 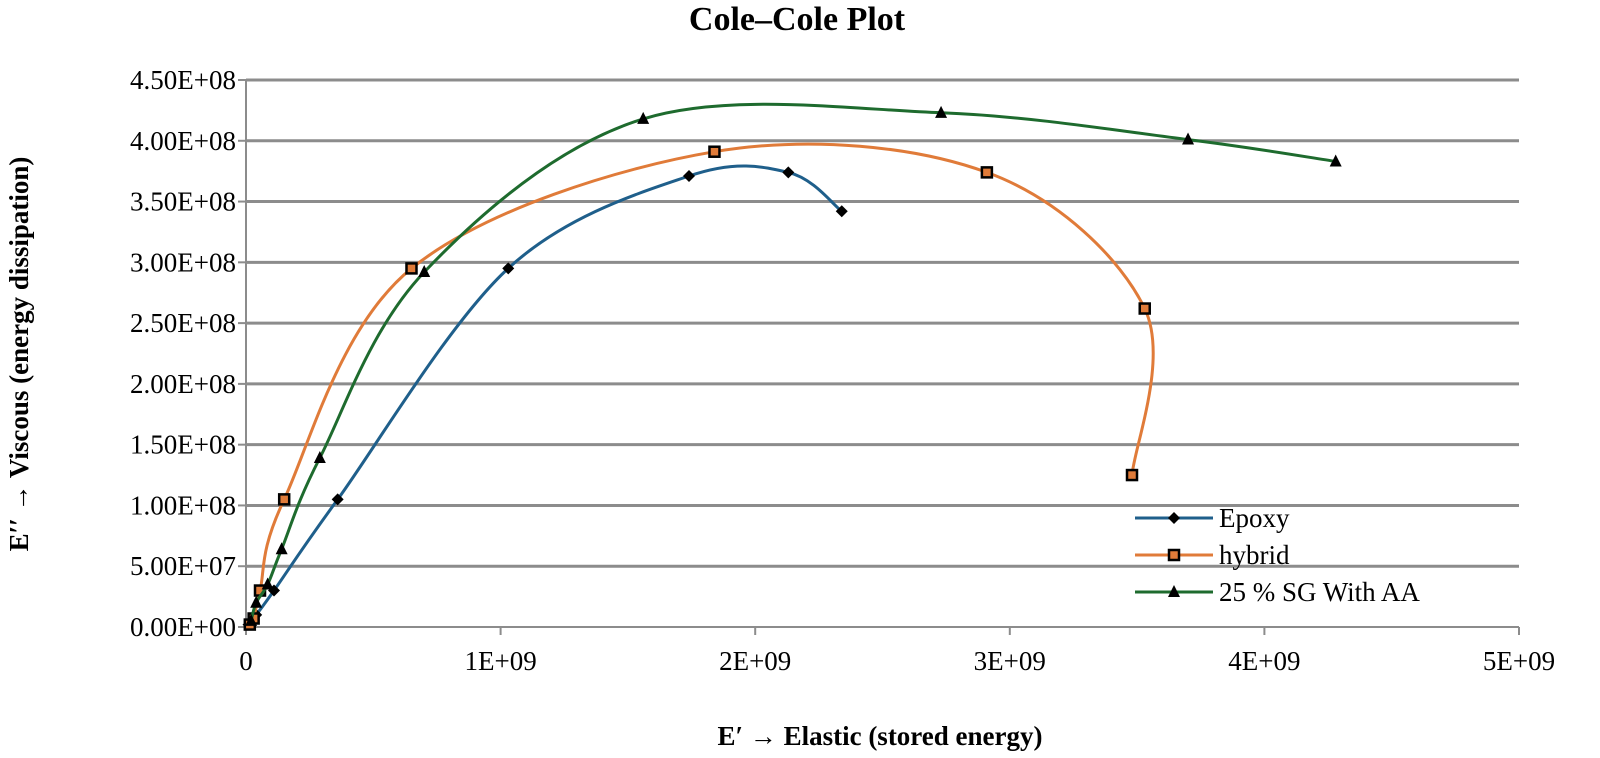 I want to click on legend-label: Epoxy, so click(x=1254, y=518).